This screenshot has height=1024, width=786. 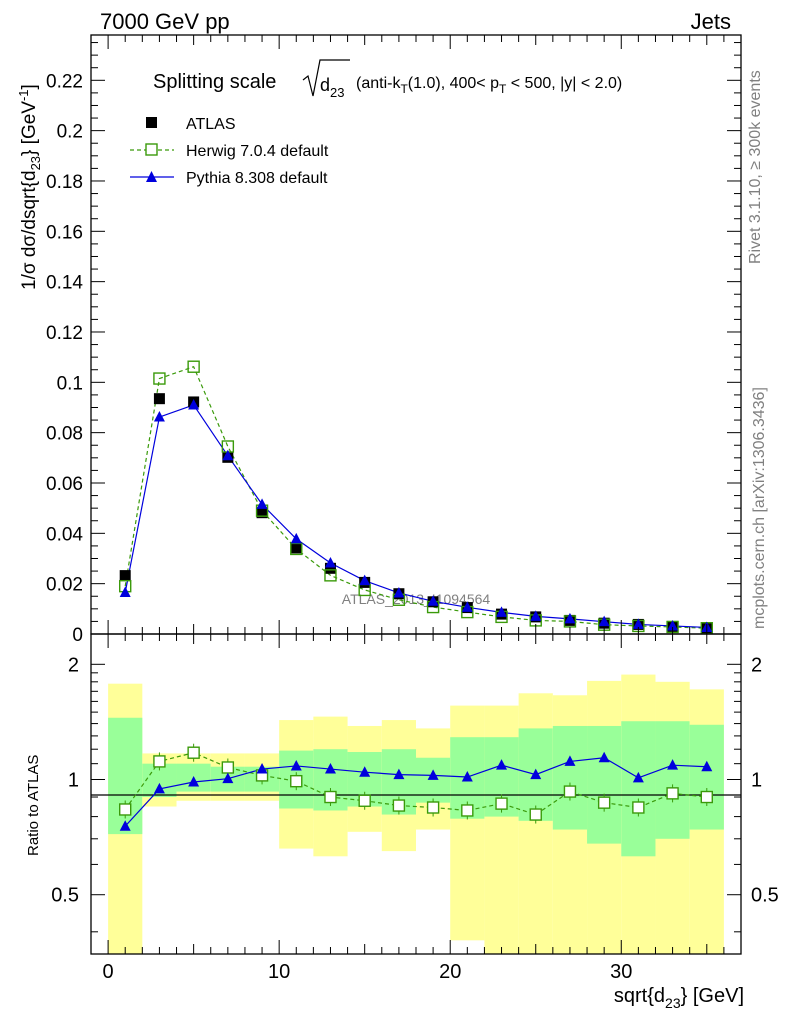 I want to click on legend-label-pythia: Pythia 8.308 default, so click(x=257, y=178).